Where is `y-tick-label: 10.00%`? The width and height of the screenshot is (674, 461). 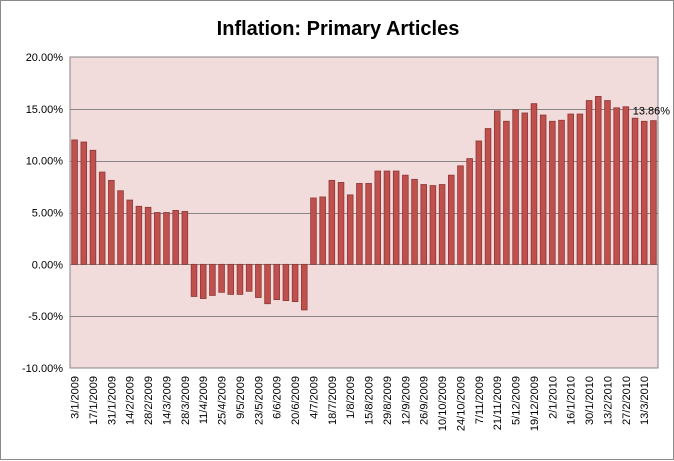 y-tick-label: 10.00% is located at coordinates (45, 162).